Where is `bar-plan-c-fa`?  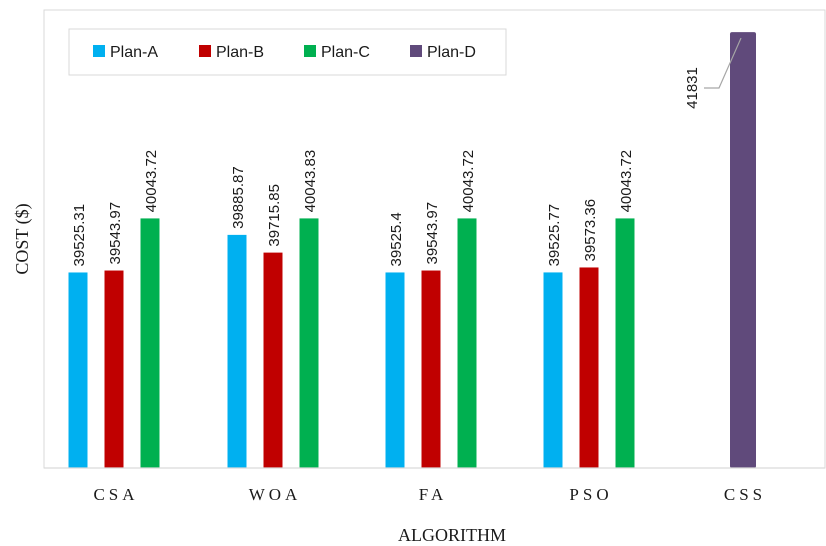
bar-plan-c-fa is located at coordinates (467, 343).